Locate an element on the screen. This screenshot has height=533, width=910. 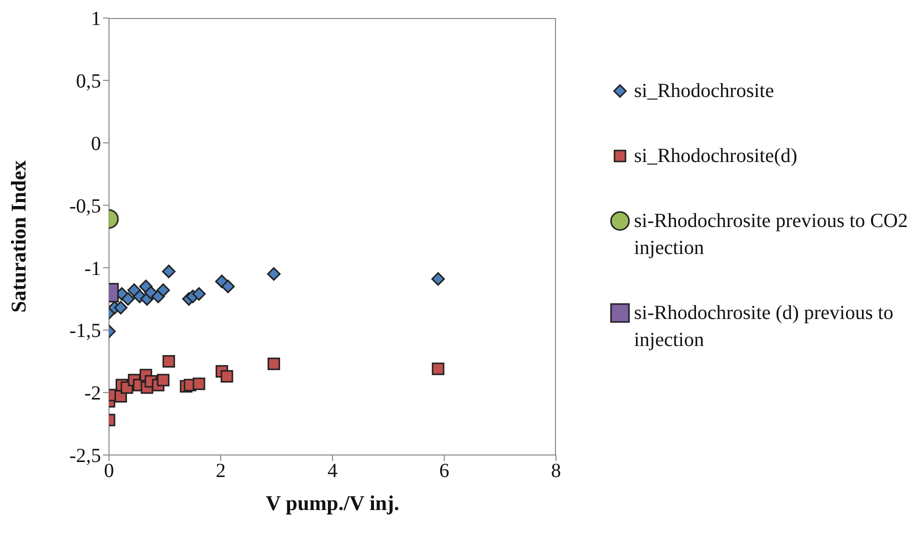
legend-label: si-Rhodochrosite previous to CO2 injection is located at coordinates (771, 235).